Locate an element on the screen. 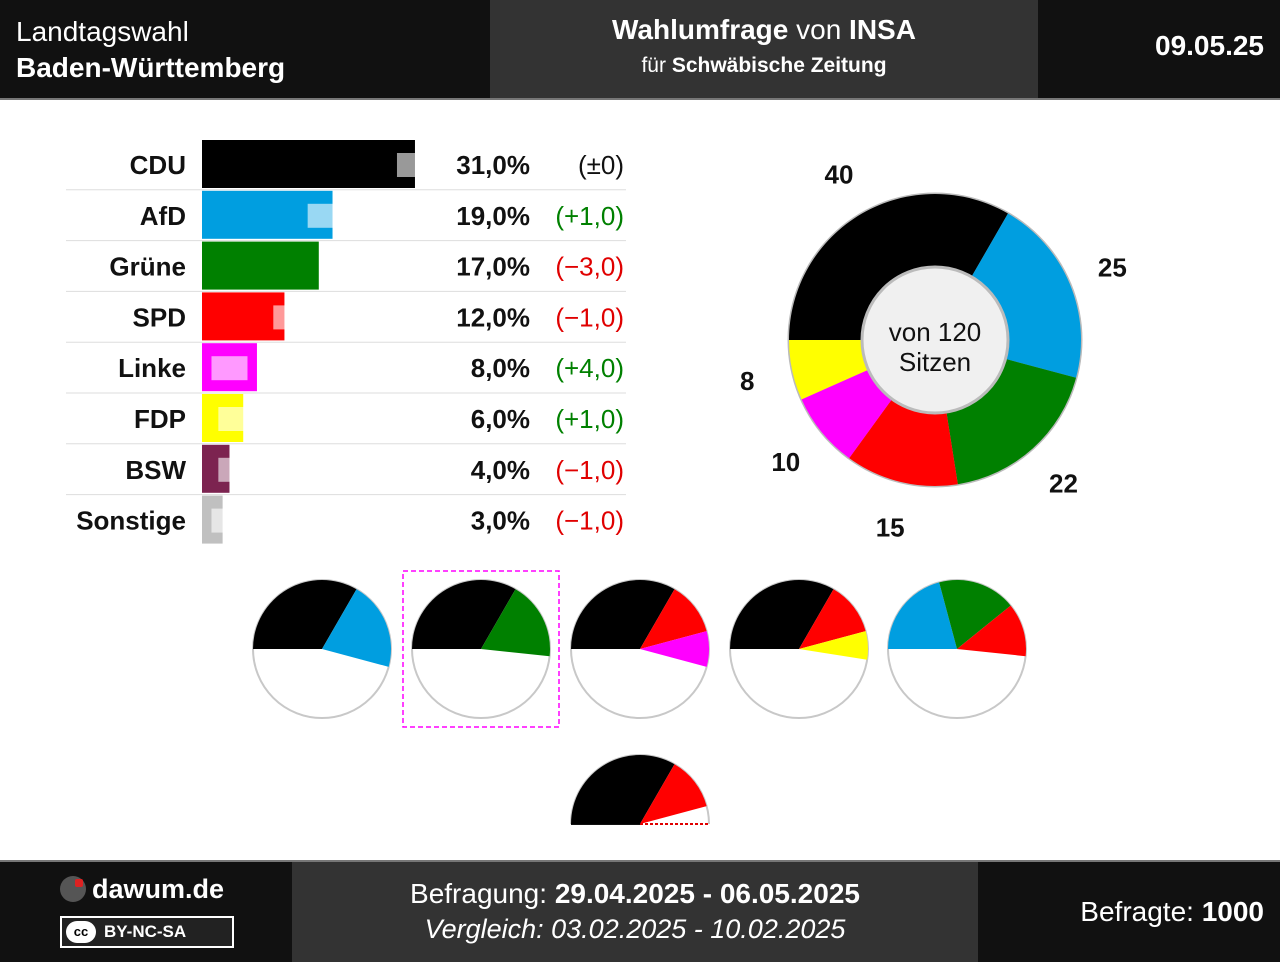 This screenshot has height=962, width=1280. client-name: Schwäbische Zeitung is located at coordinates (779, 65).